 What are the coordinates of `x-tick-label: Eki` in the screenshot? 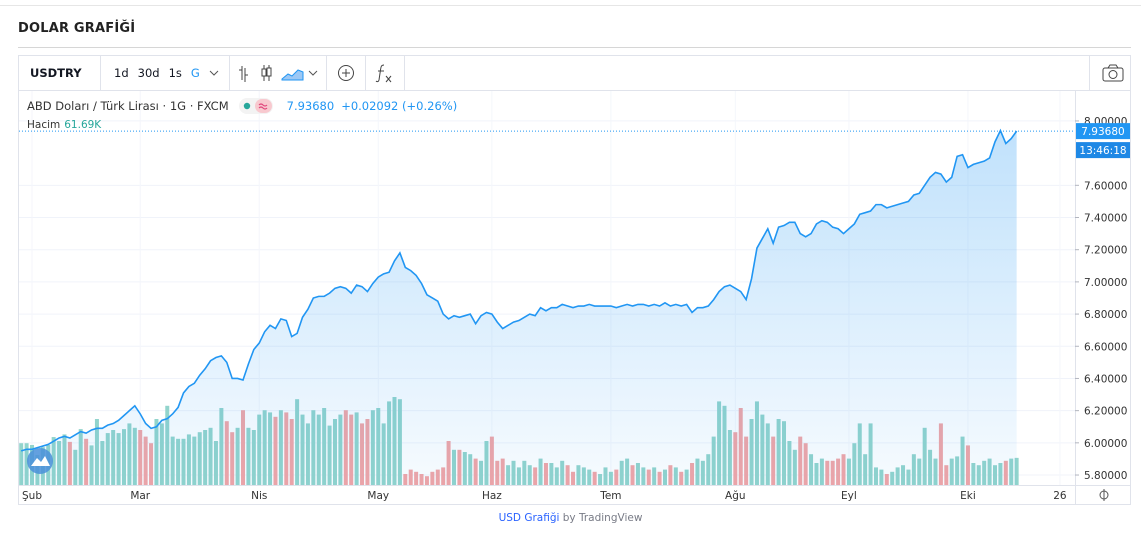 It's located at (968, 496).